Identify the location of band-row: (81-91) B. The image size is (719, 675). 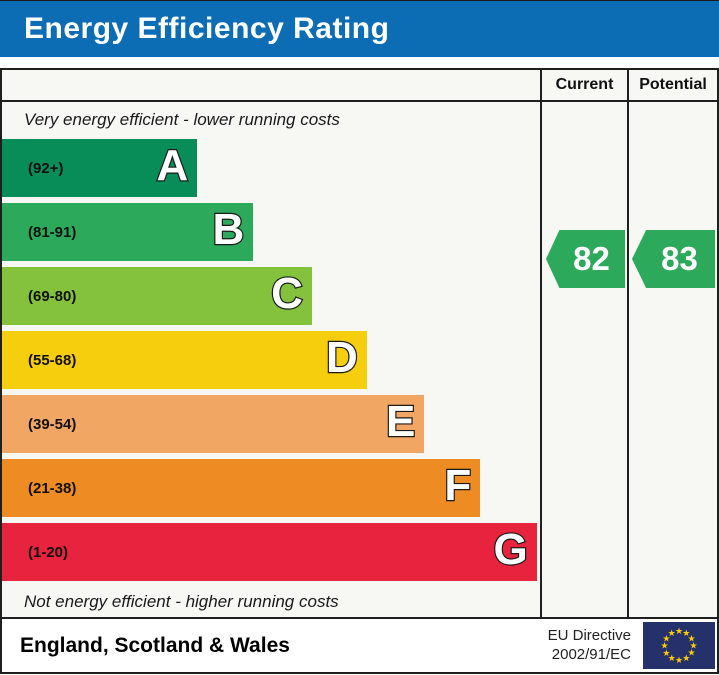
(271, 232).